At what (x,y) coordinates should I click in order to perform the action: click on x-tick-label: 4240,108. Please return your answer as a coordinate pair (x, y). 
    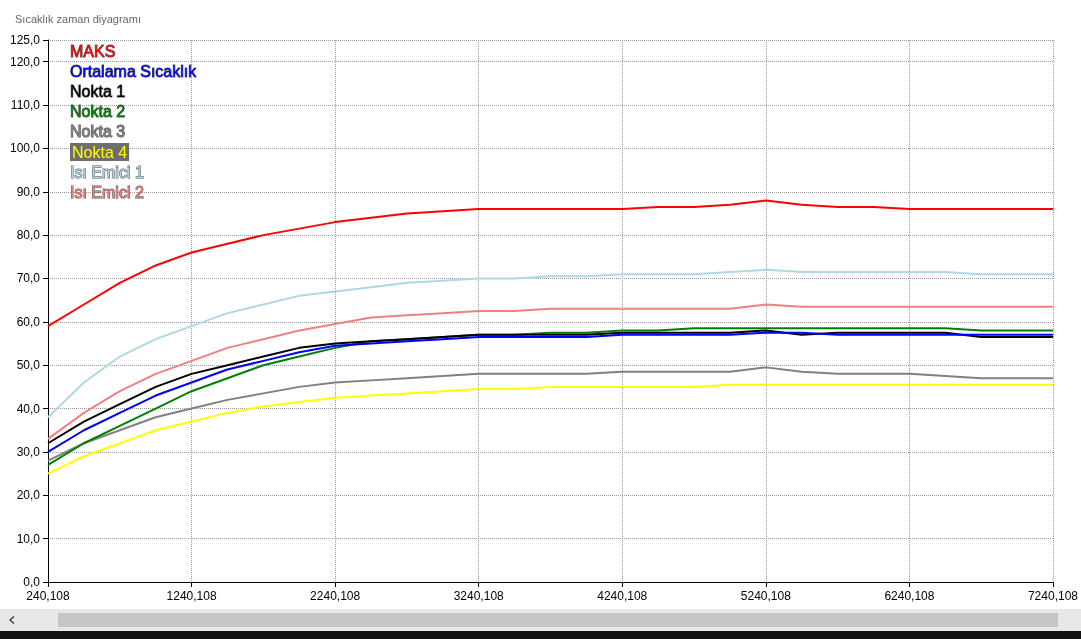
    Looking at the image, I should click on (622, 596).